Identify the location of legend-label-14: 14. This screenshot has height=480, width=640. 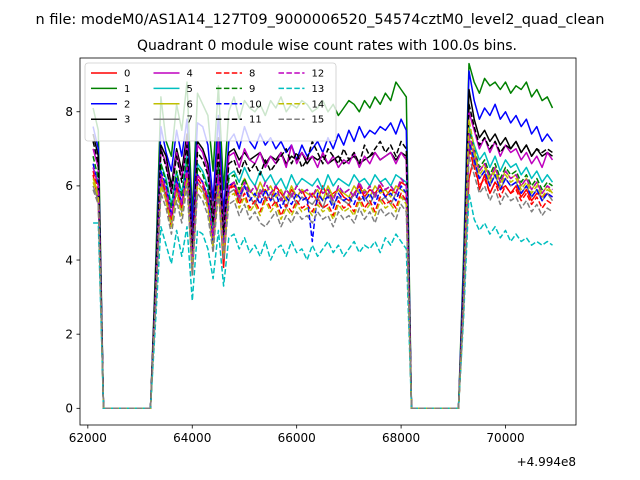
(318, 104).